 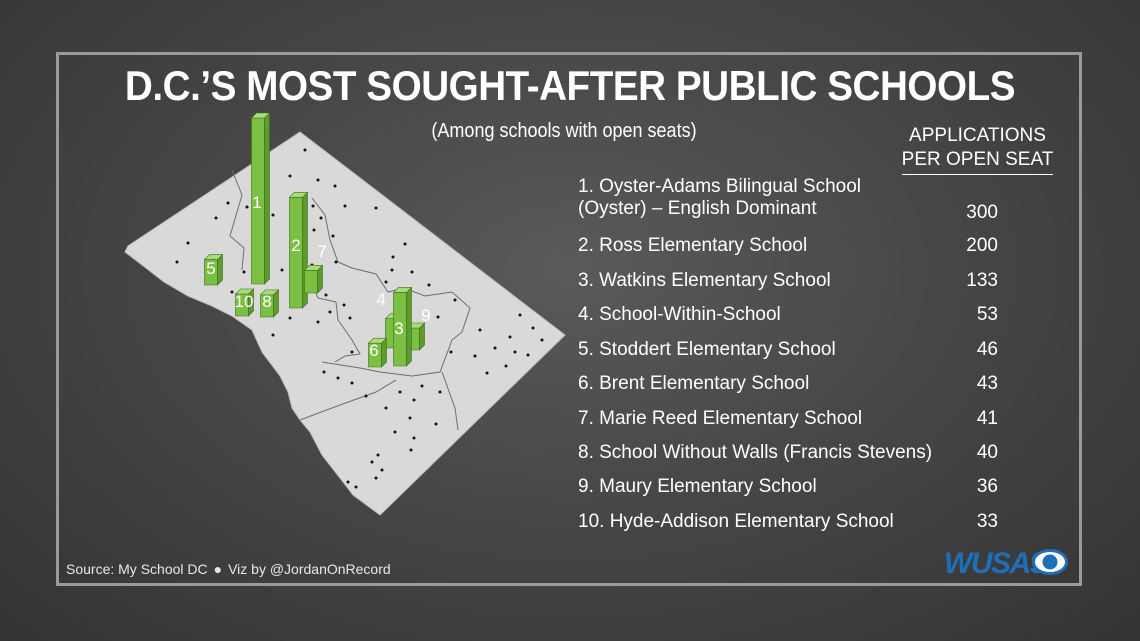 I want to click on applications-value: 36, so click(x=987, y=486).